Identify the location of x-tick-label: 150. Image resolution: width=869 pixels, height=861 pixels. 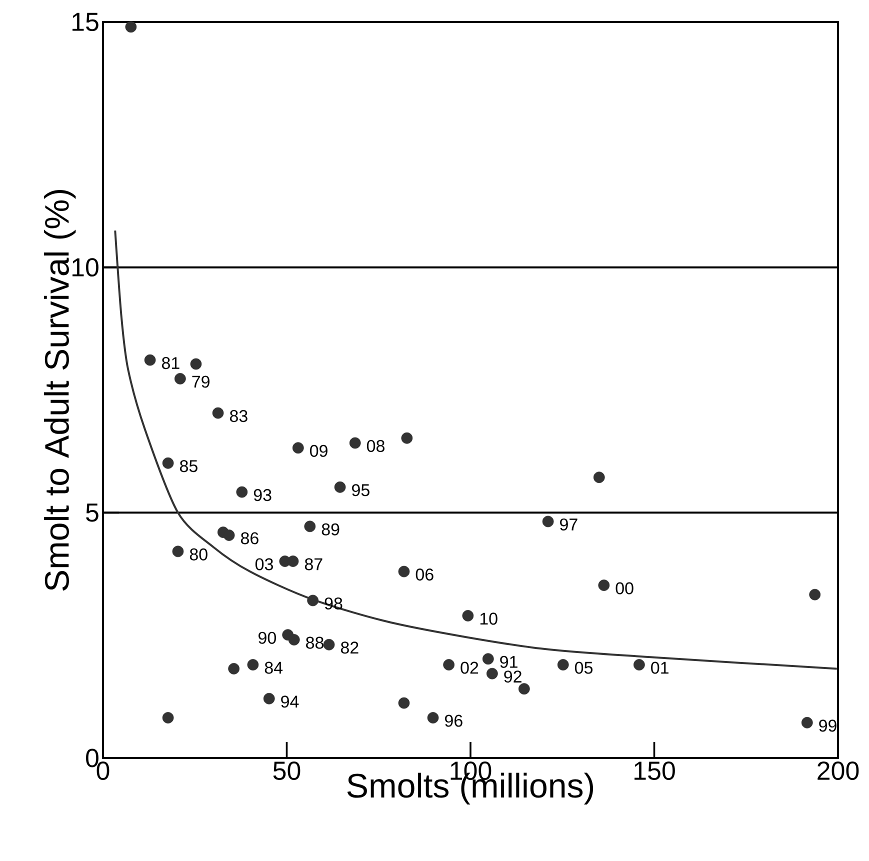
(654, 771).